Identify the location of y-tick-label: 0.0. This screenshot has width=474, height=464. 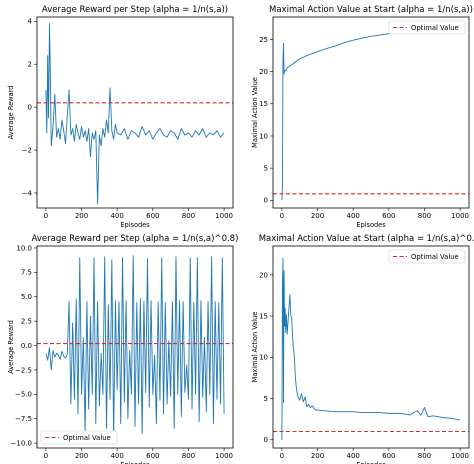
(26, 346).